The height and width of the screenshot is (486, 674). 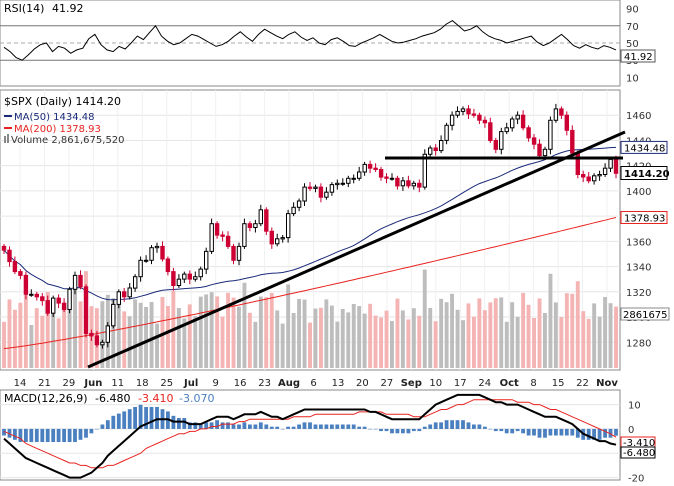 What do you see at coordinates (460, 383) in the screenshot?
I see `date-tick-label: 17` at bounding box center [460, 383].